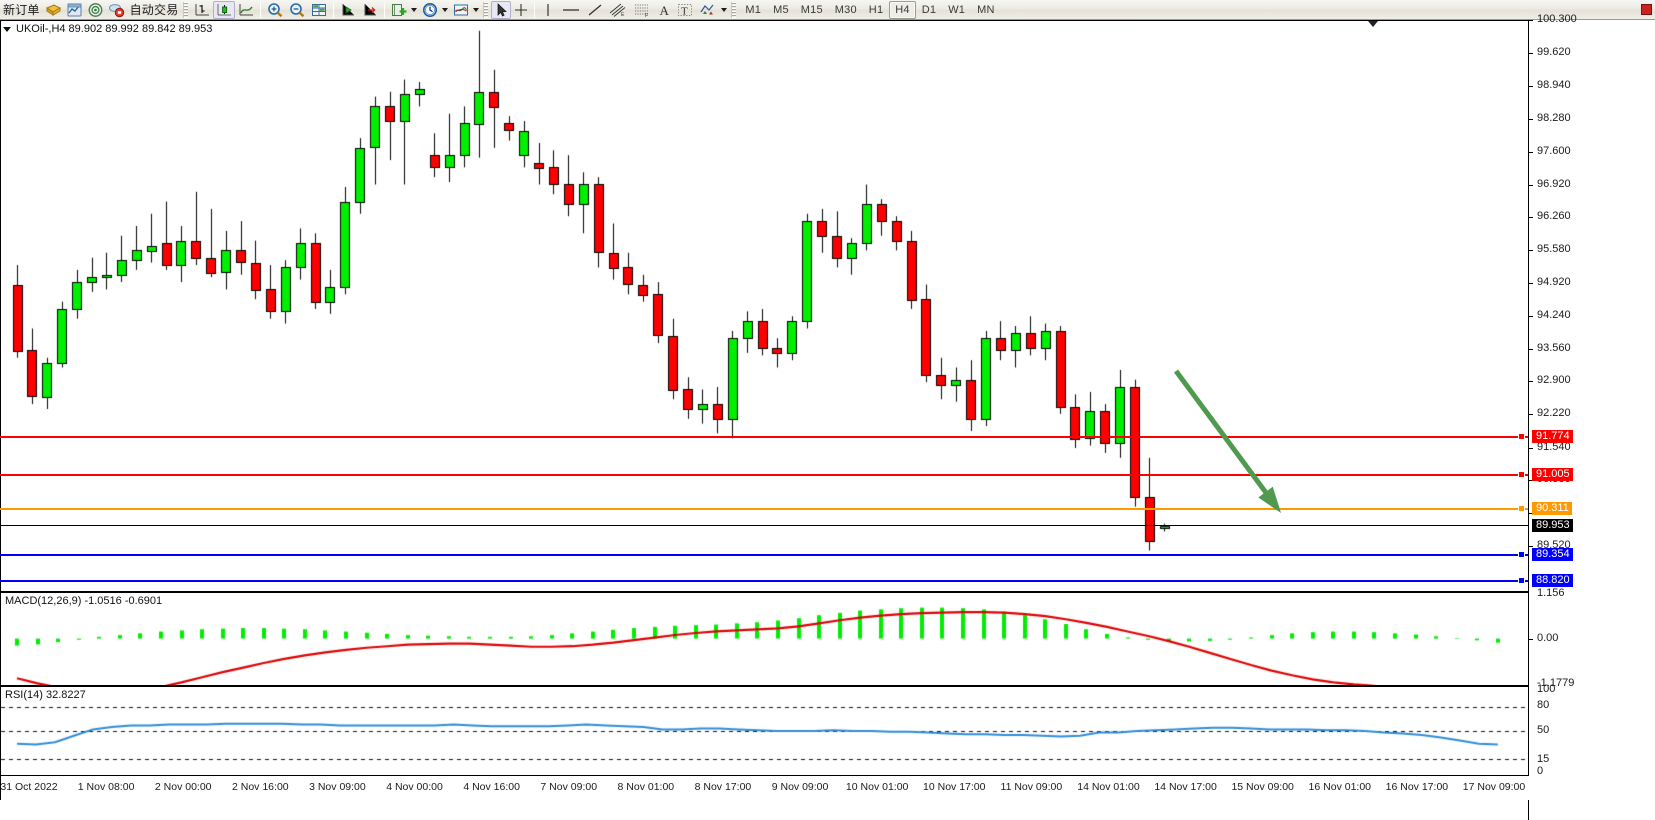  I want to click on new-order-button: 新订单, so click(21, 10).